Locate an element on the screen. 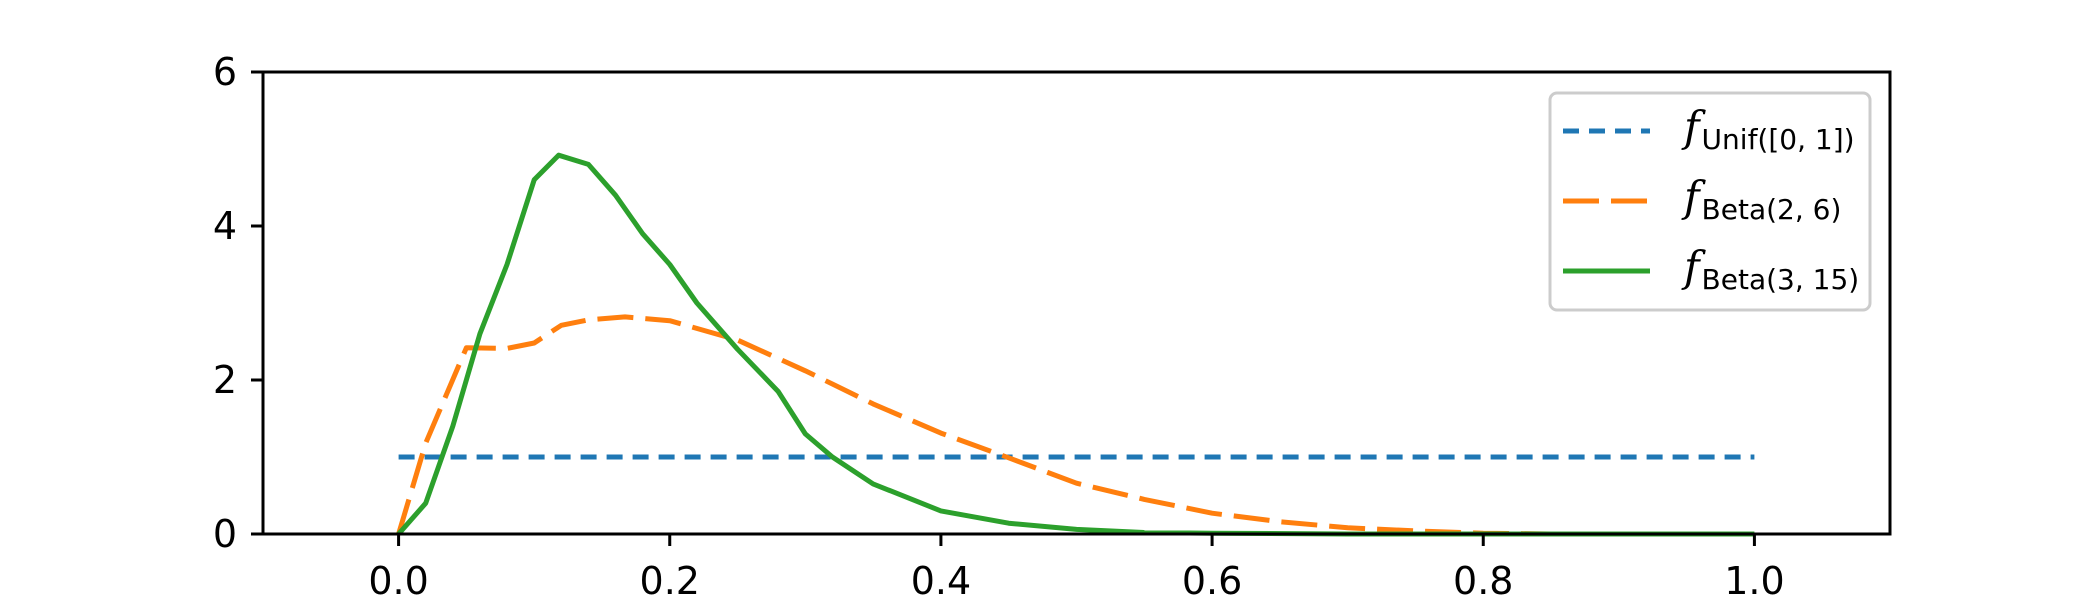  y-tick-label: 4 is located at coordinates (225, 226).